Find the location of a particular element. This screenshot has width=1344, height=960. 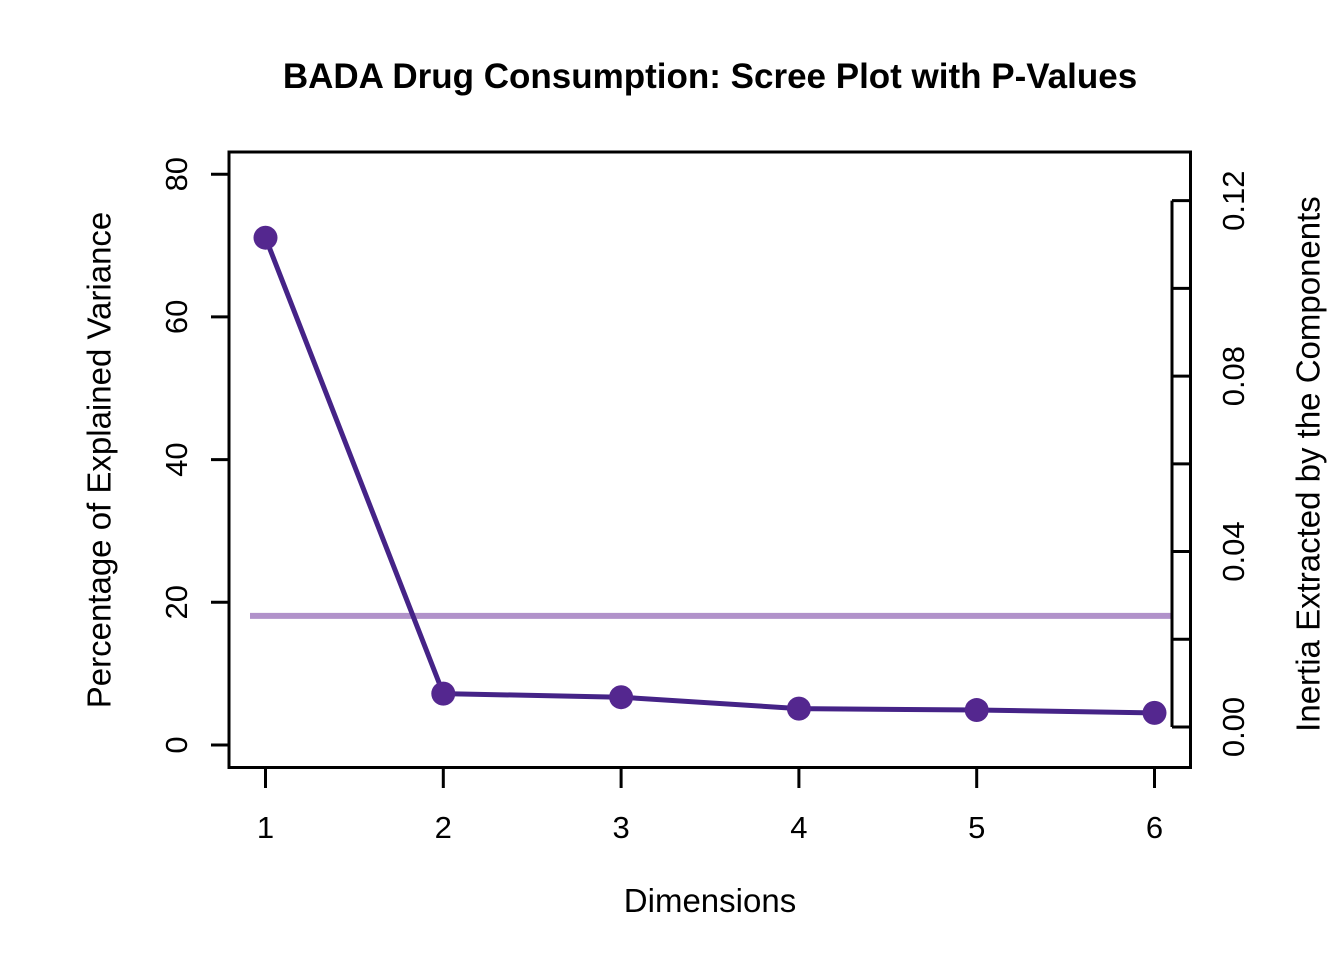

left-axis-tick-label-40: 40 is located at coordinates (176, 459).